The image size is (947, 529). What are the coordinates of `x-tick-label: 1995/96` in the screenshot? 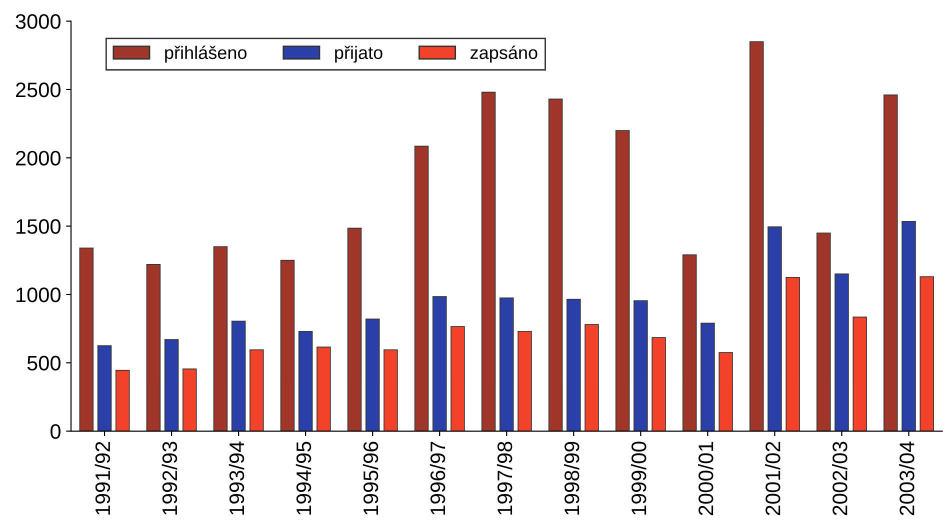 It's located at (370, 478).